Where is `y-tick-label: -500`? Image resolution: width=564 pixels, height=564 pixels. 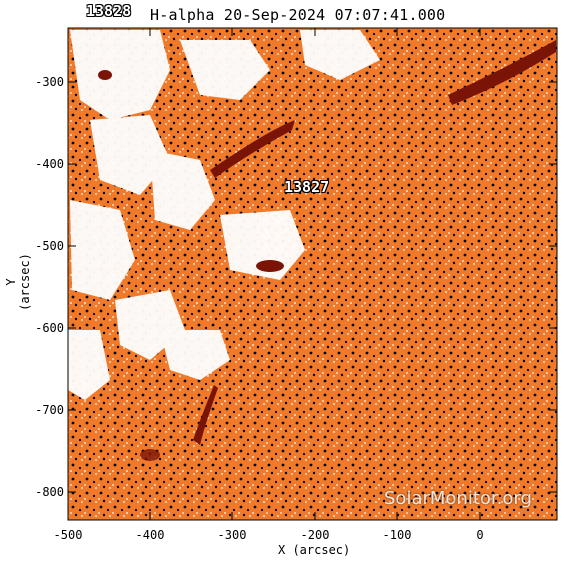
y-tick-label: -500 is located at coordinates (49, 246).